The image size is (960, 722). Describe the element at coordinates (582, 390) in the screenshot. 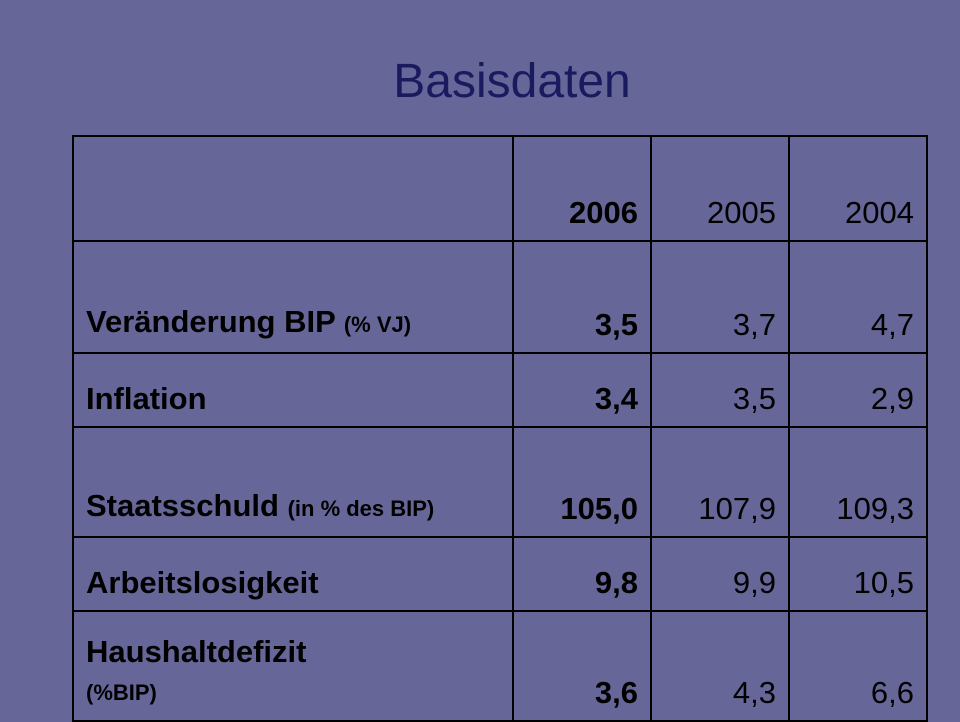

I see `cell-inflation-2006: 3,4` at that location.